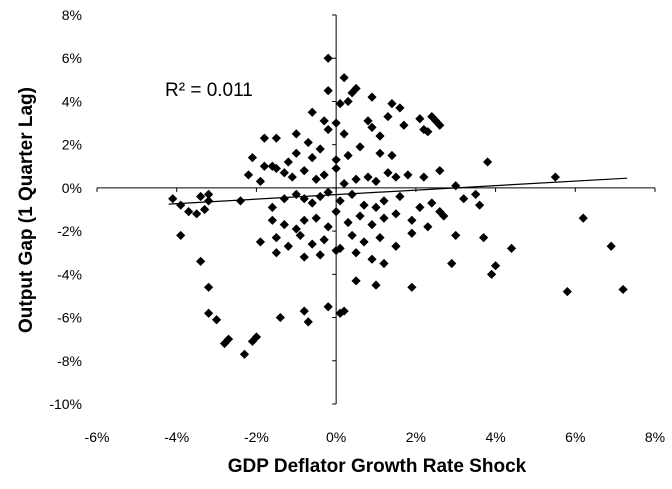 Image resolution: width=672 pixels, height=489 pixels. I want to click on y-axis-title: Output Gap (1 Quarter Lag), so click(26, 210).